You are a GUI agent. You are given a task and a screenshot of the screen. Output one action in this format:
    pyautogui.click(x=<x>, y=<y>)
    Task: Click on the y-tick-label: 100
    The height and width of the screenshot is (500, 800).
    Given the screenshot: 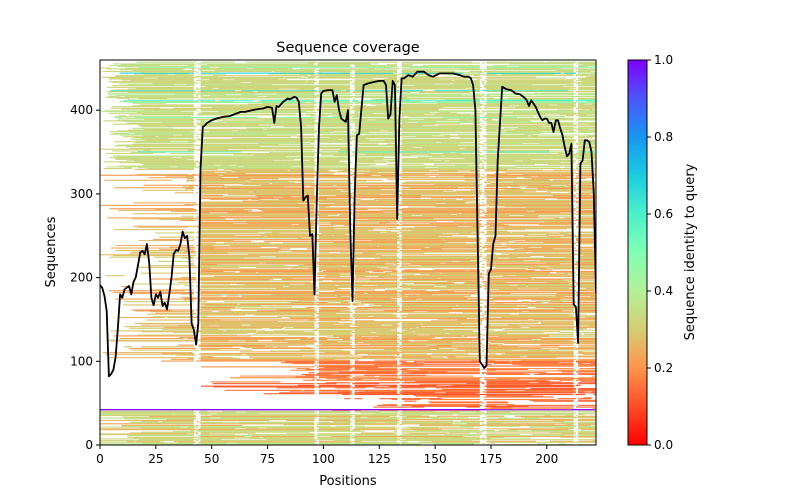 What is the action you would take?
    pyautogui.click(x=81, y=361)
    